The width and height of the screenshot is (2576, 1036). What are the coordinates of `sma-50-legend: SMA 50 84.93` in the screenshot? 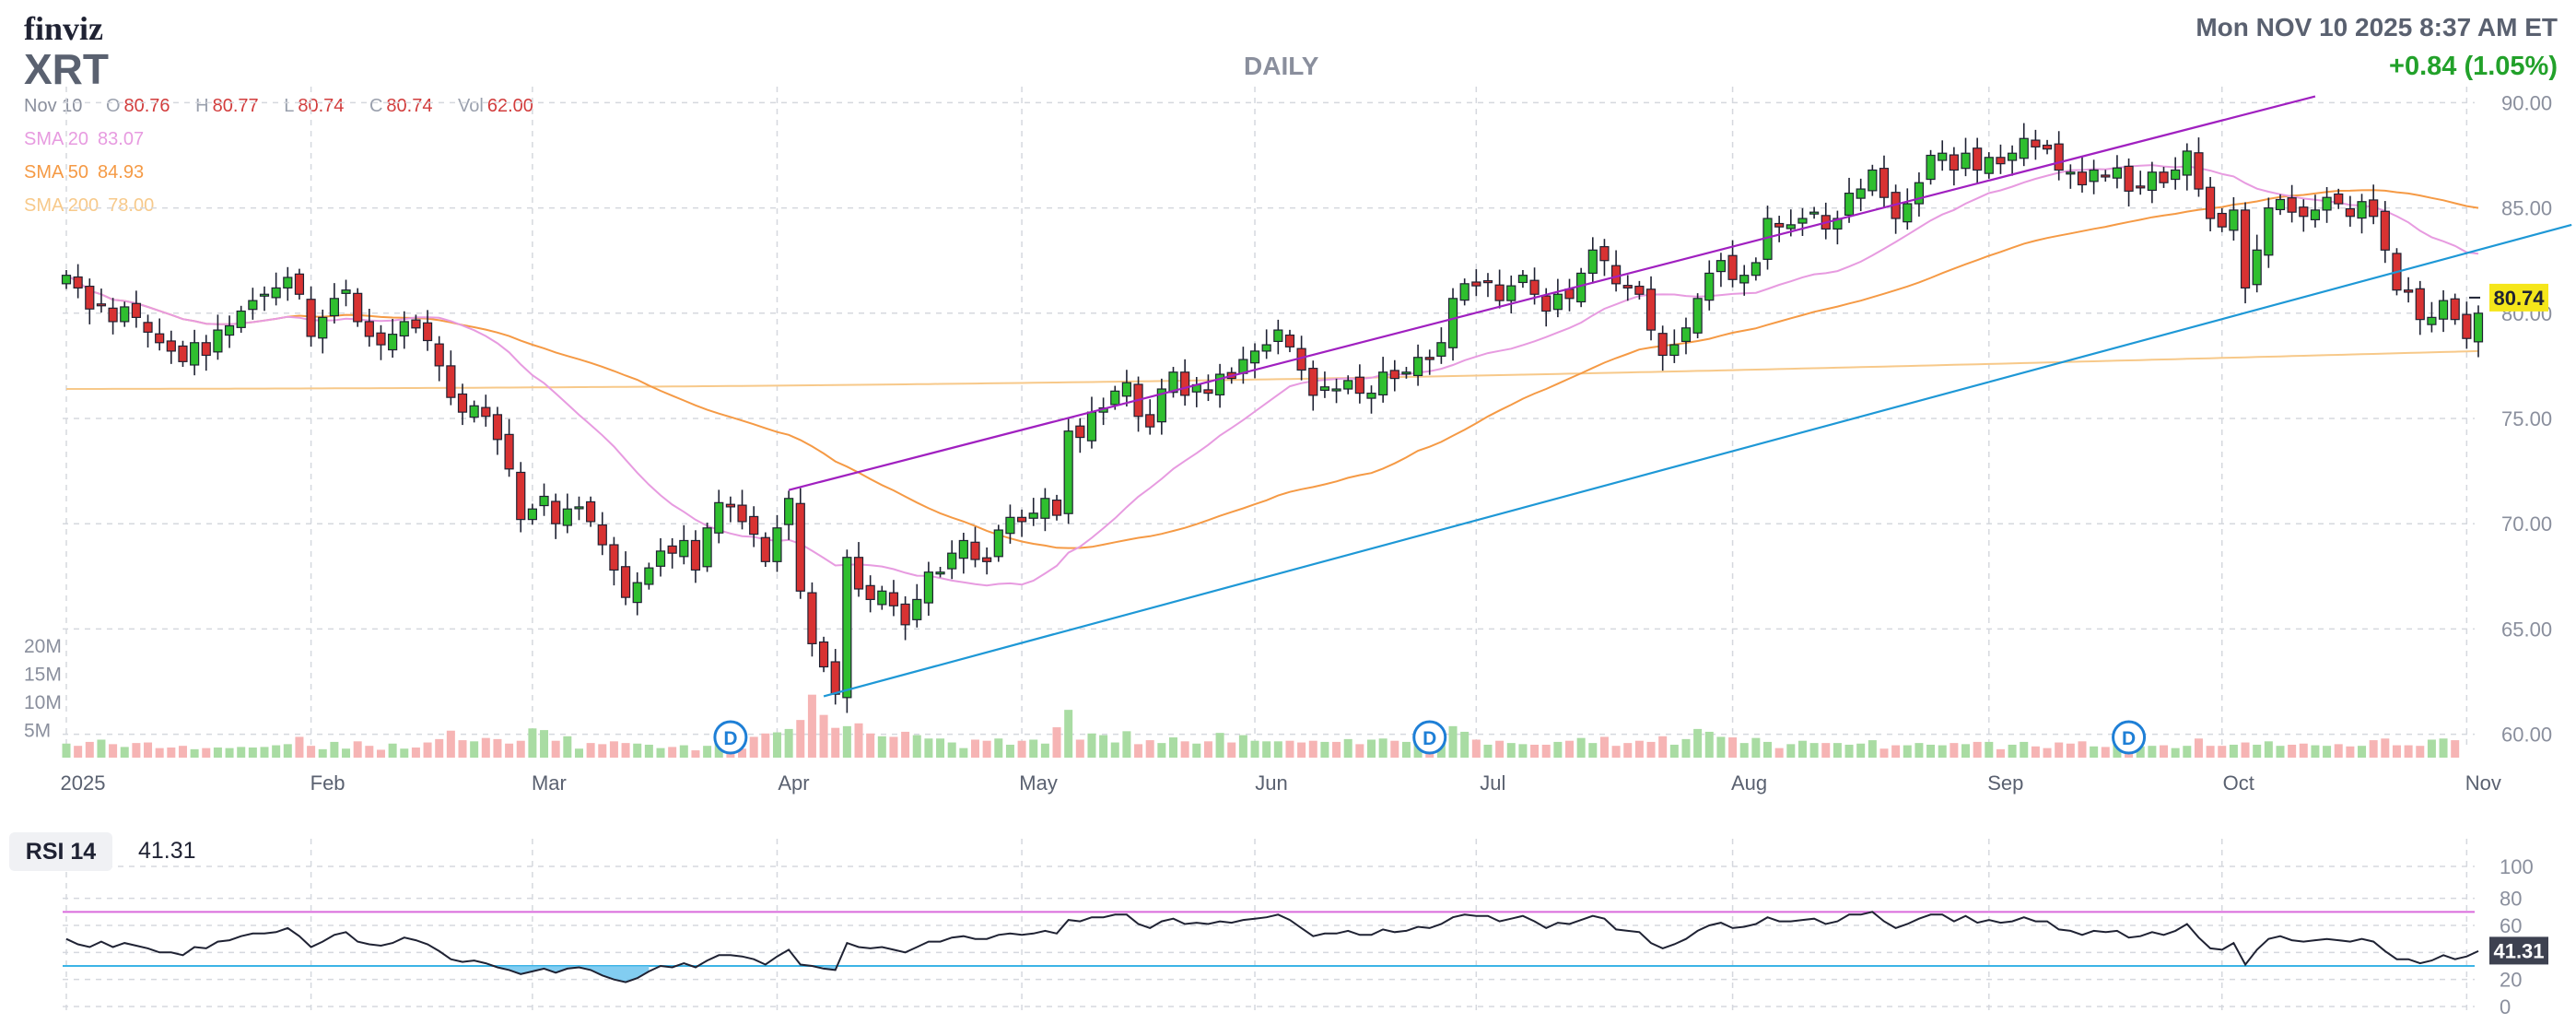 It's located at (84, 172).